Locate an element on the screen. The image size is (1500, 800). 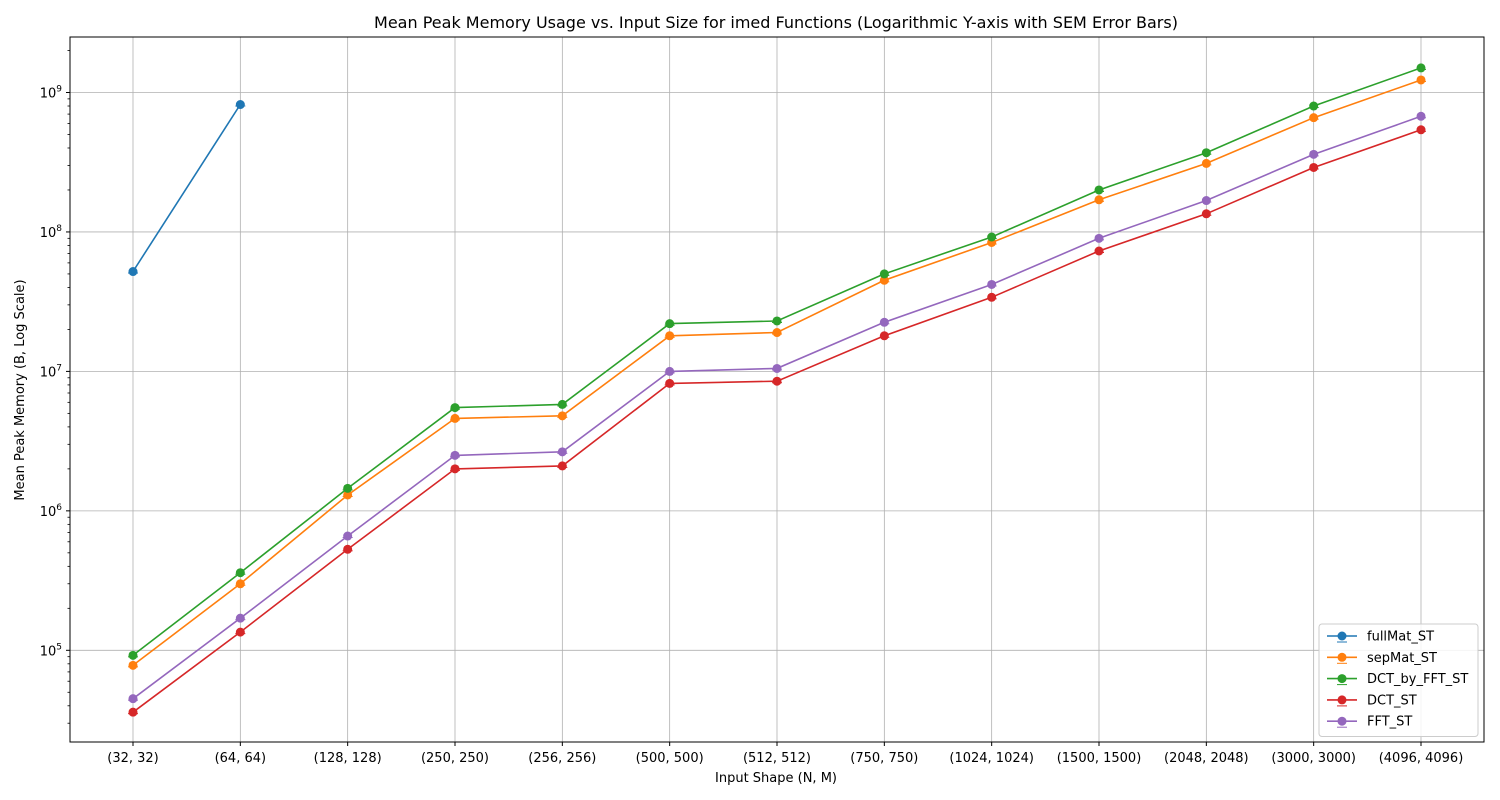
y-tick-label: 106 is located at coordinates (51, 511).